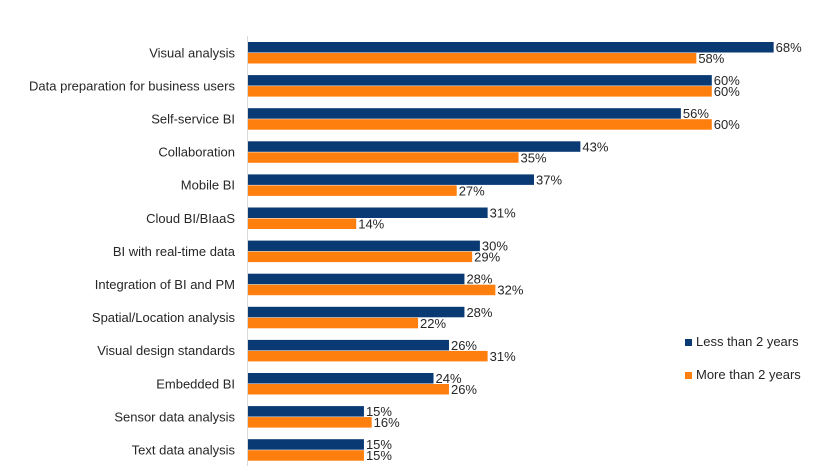 This screenshot has width=820, height=473. What do you see at coordinates (192, 52) in the screenshot?
I see `category-label-visual-analysis: Visual analysis` at bounding box center [192, 52].